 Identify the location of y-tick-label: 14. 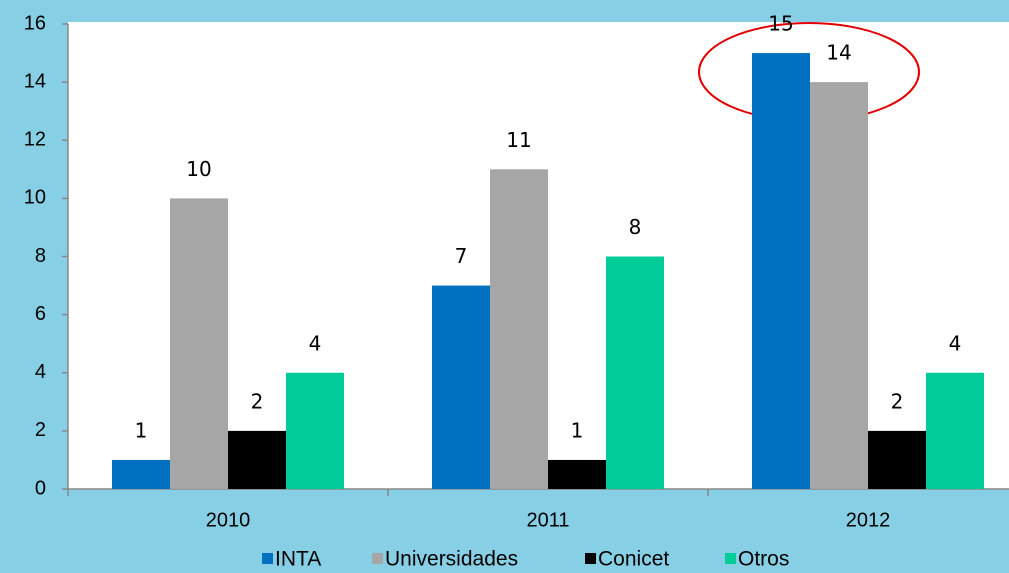
(35, 81).